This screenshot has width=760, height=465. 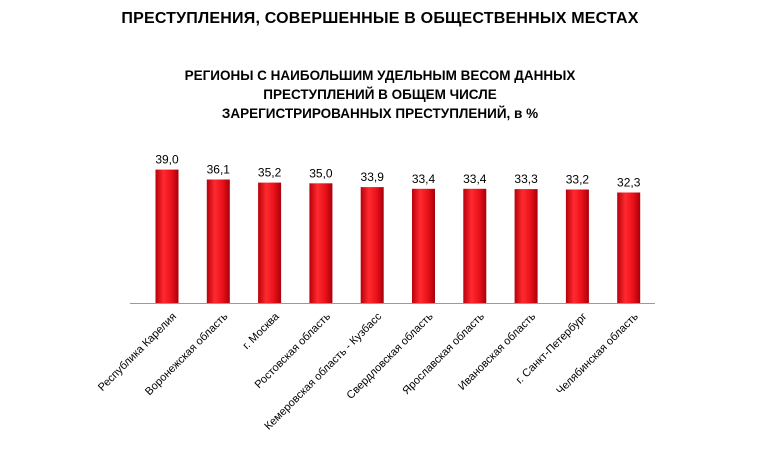 What do you see at coordinates (270, 173) in the screenshot?
I see `bar-value-label: 35,2` at bounding box center [270, 173].